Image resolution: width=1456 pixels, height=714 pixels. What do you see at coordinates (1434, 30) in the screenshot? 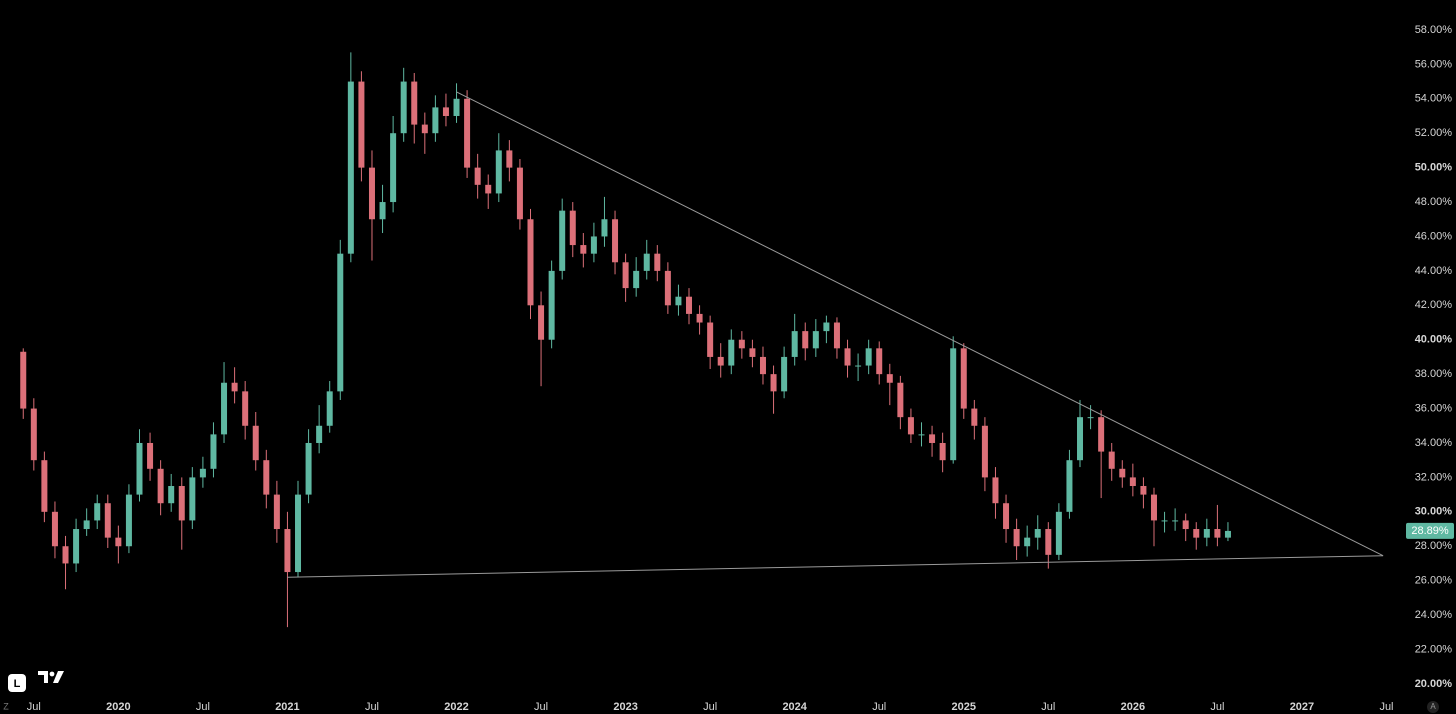
I see `y-tick-label: 58.00%` at bounding box center [1434, 30].